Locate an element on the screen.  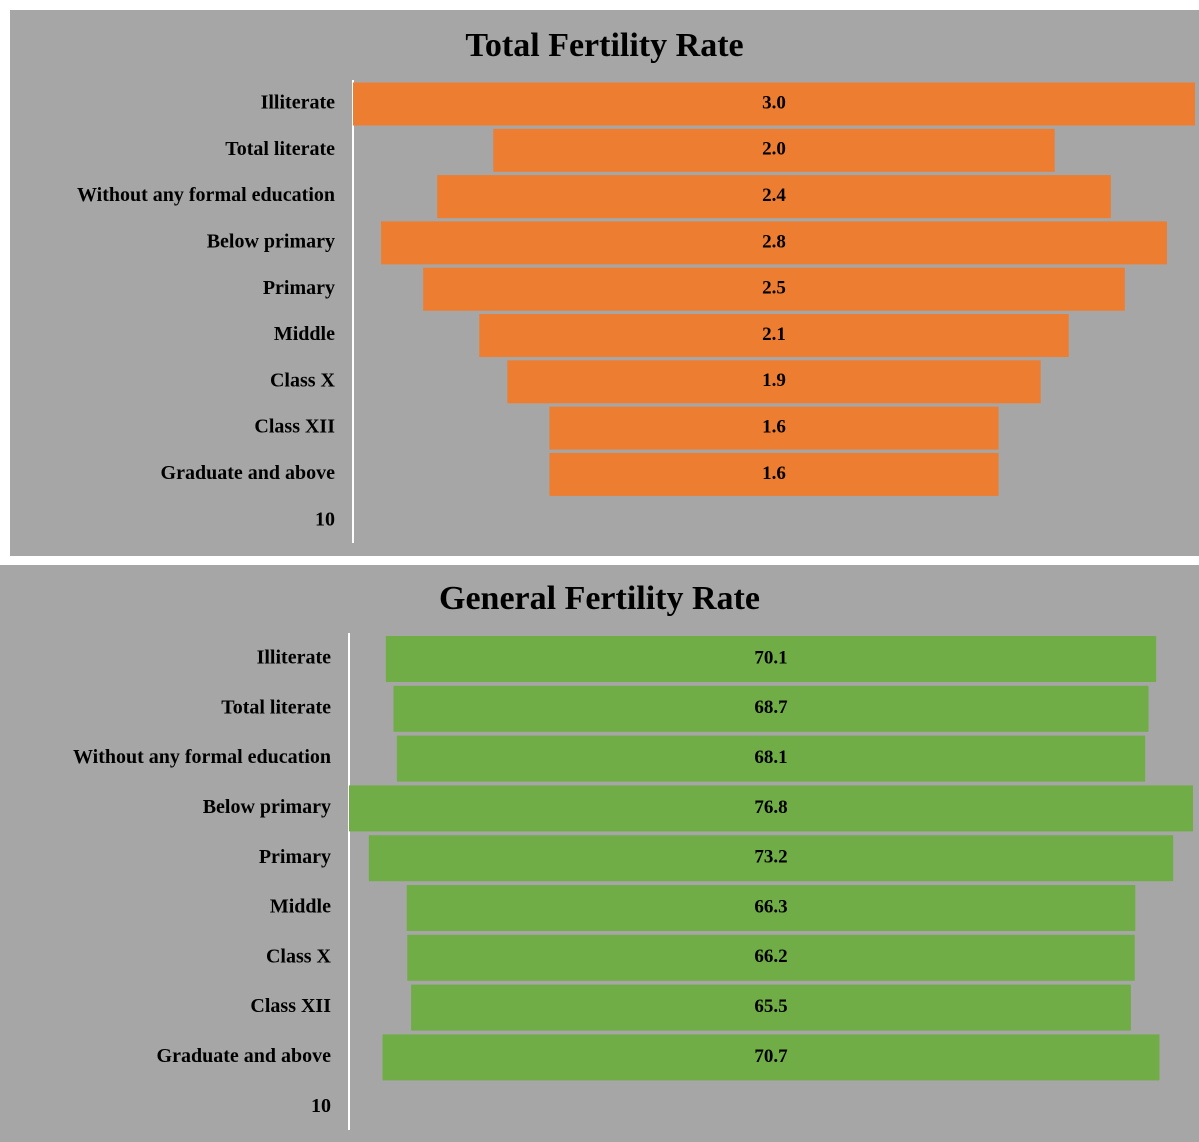
value-label: 2.8 is located at coordinates (774, 241).